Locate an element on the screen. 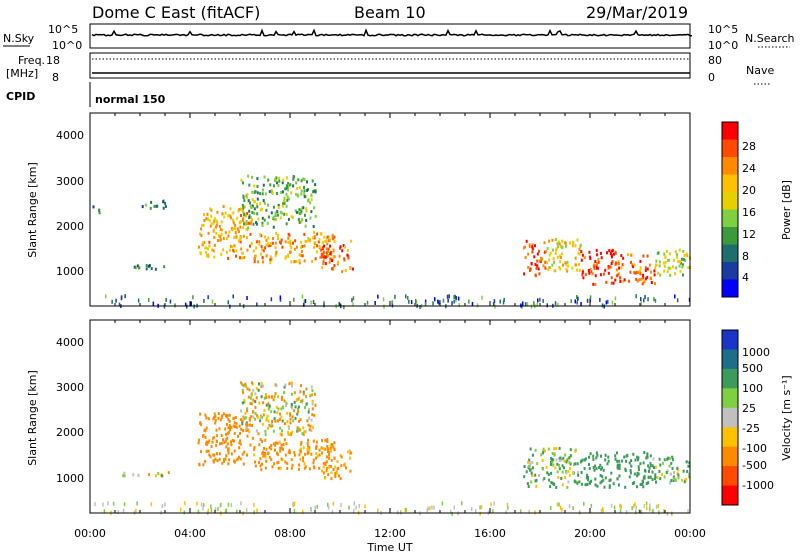 This screenshot has width=800, height=554. vel-cbar-tick-neg500: -500 is located at coordinates (754, 465).